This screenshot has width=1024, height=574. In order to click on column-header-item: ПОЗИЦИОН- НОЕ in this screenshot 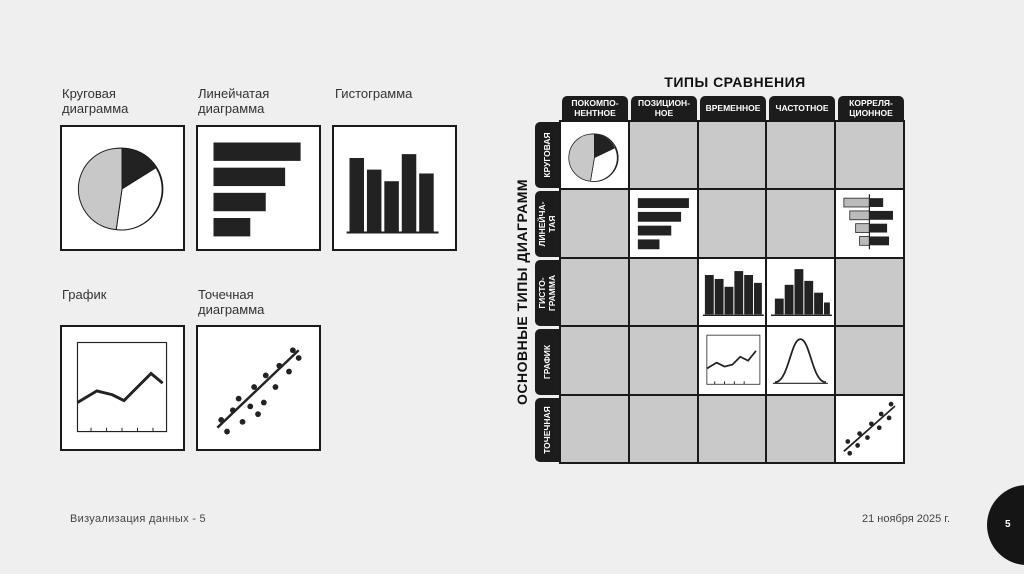, I will do `click(664, 108)`.